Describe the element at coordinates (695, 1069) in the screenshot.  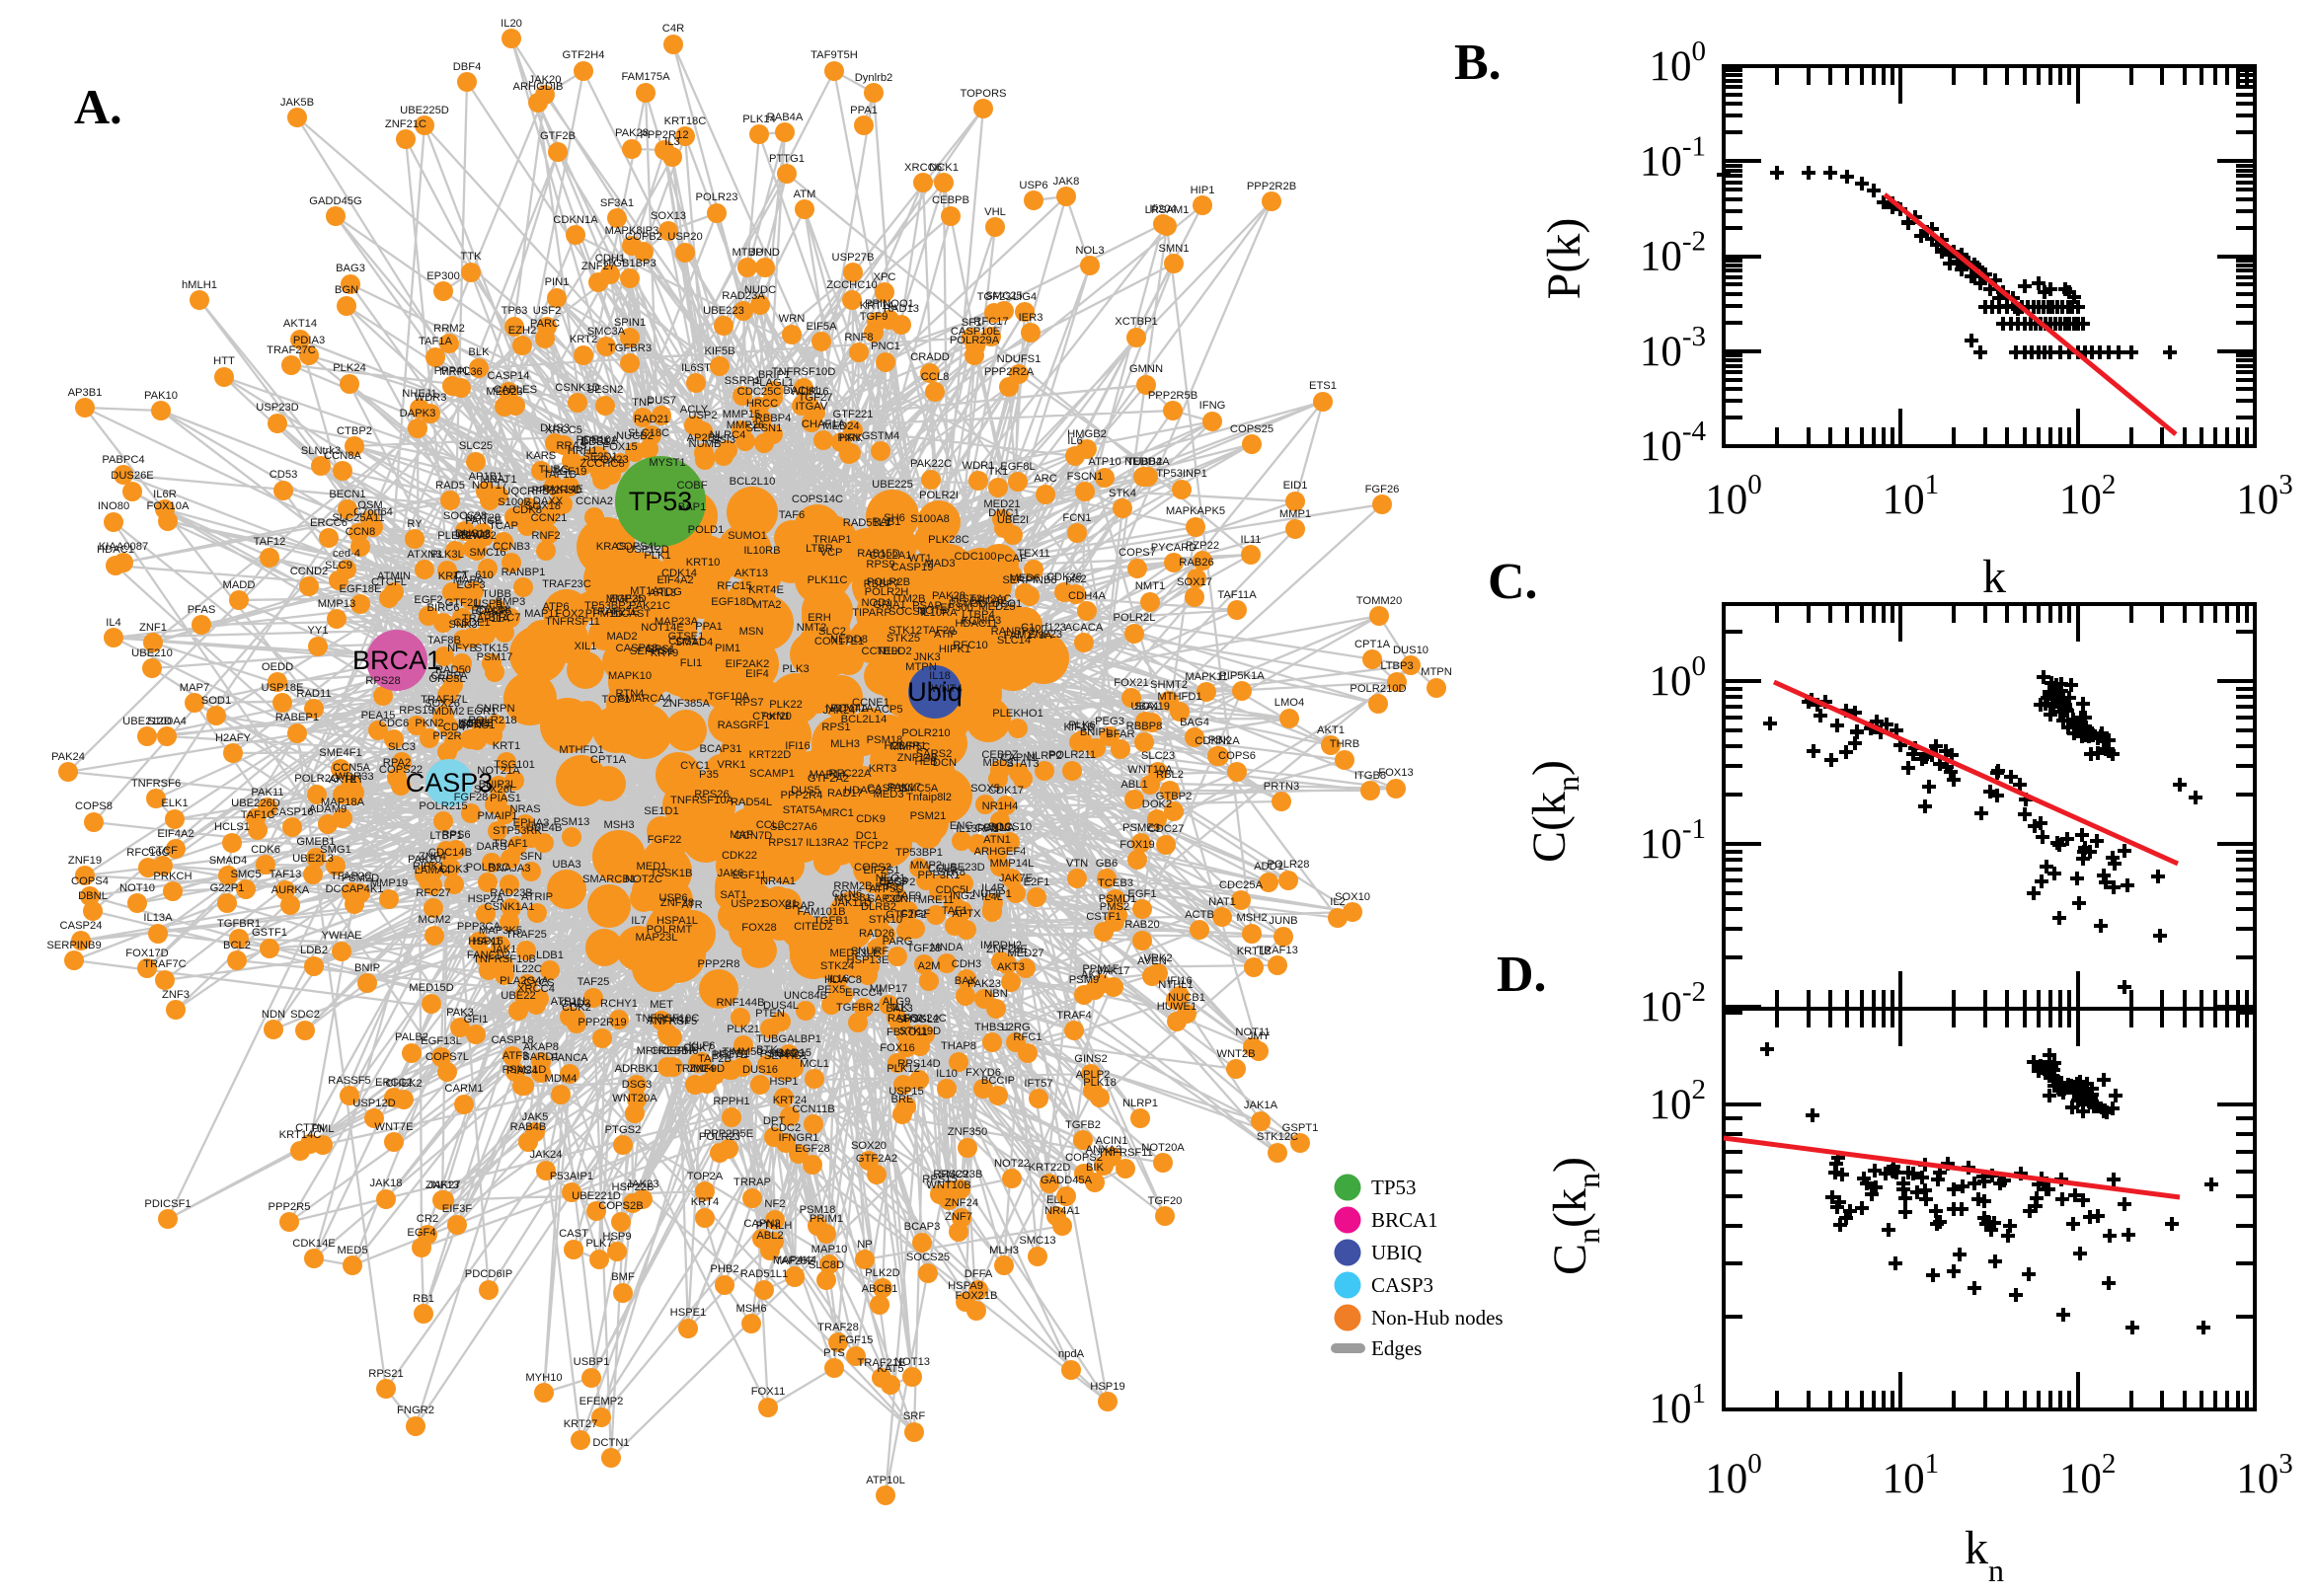
I see `svg-text: TRIM24` at that location.